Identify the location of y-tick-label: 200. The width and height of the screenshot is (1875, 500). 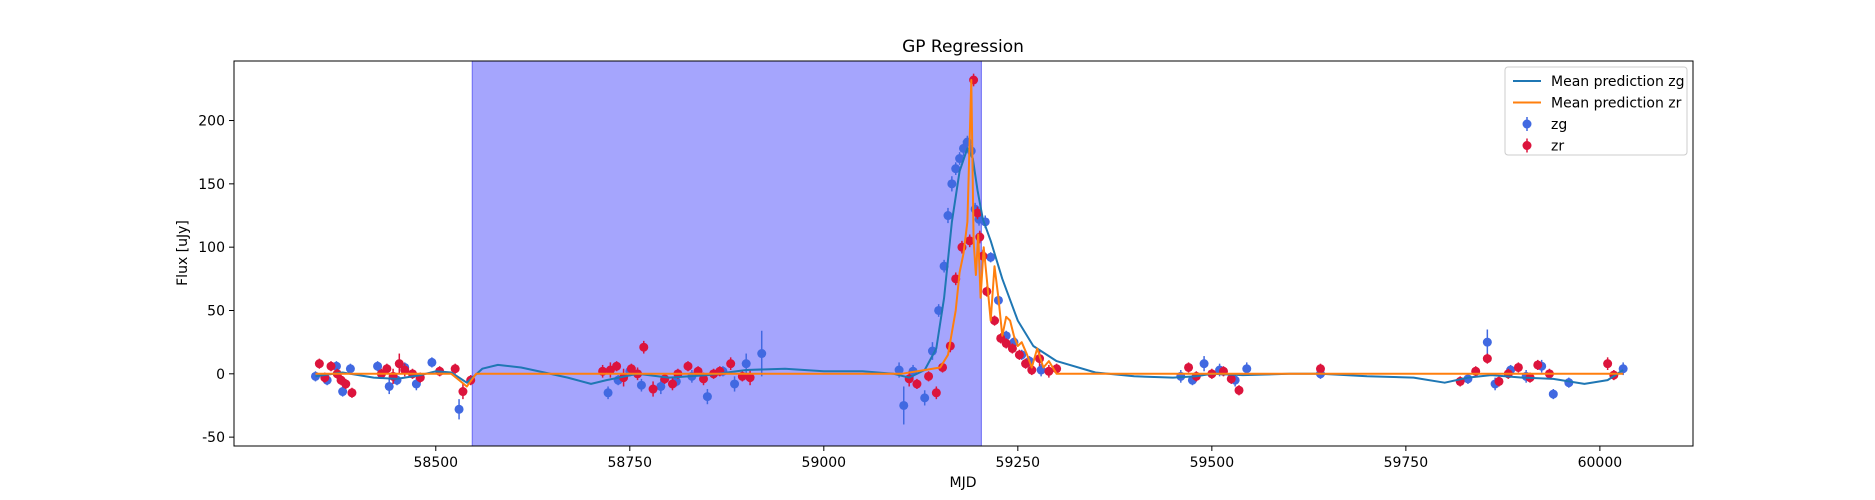
(211, 122).